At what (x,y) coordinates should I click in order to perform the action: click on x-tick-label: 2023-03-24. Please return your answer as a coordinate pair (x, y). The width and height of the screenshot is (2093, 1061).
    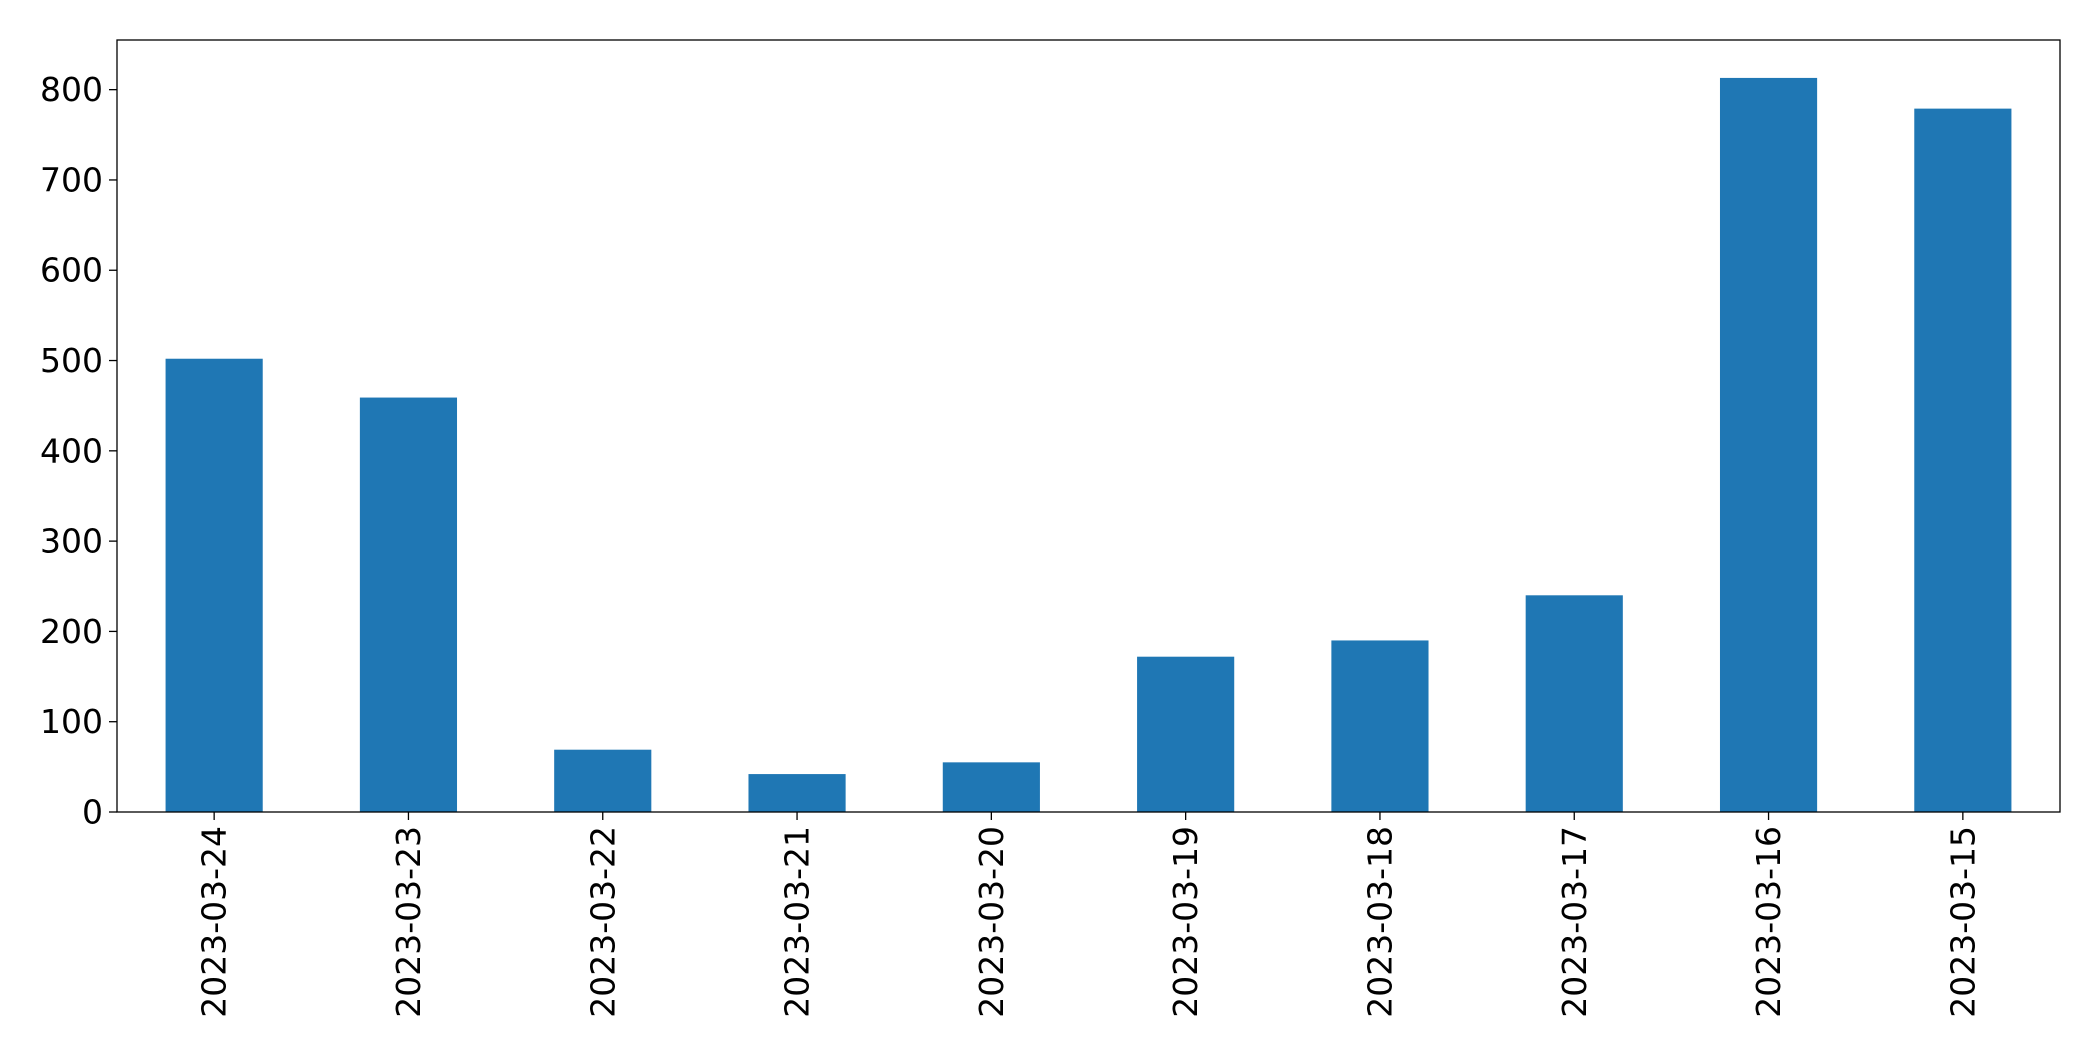
    Looking at the image, I should click on (214, 922).